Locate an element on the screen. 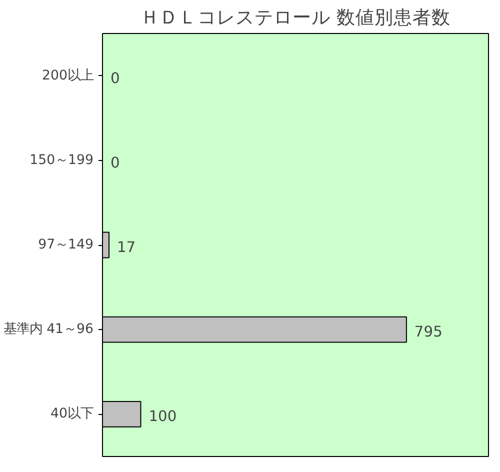 The image size is (500, 472). y-tick-label: 基準内 41～96 is located at coordinates (48, 330).